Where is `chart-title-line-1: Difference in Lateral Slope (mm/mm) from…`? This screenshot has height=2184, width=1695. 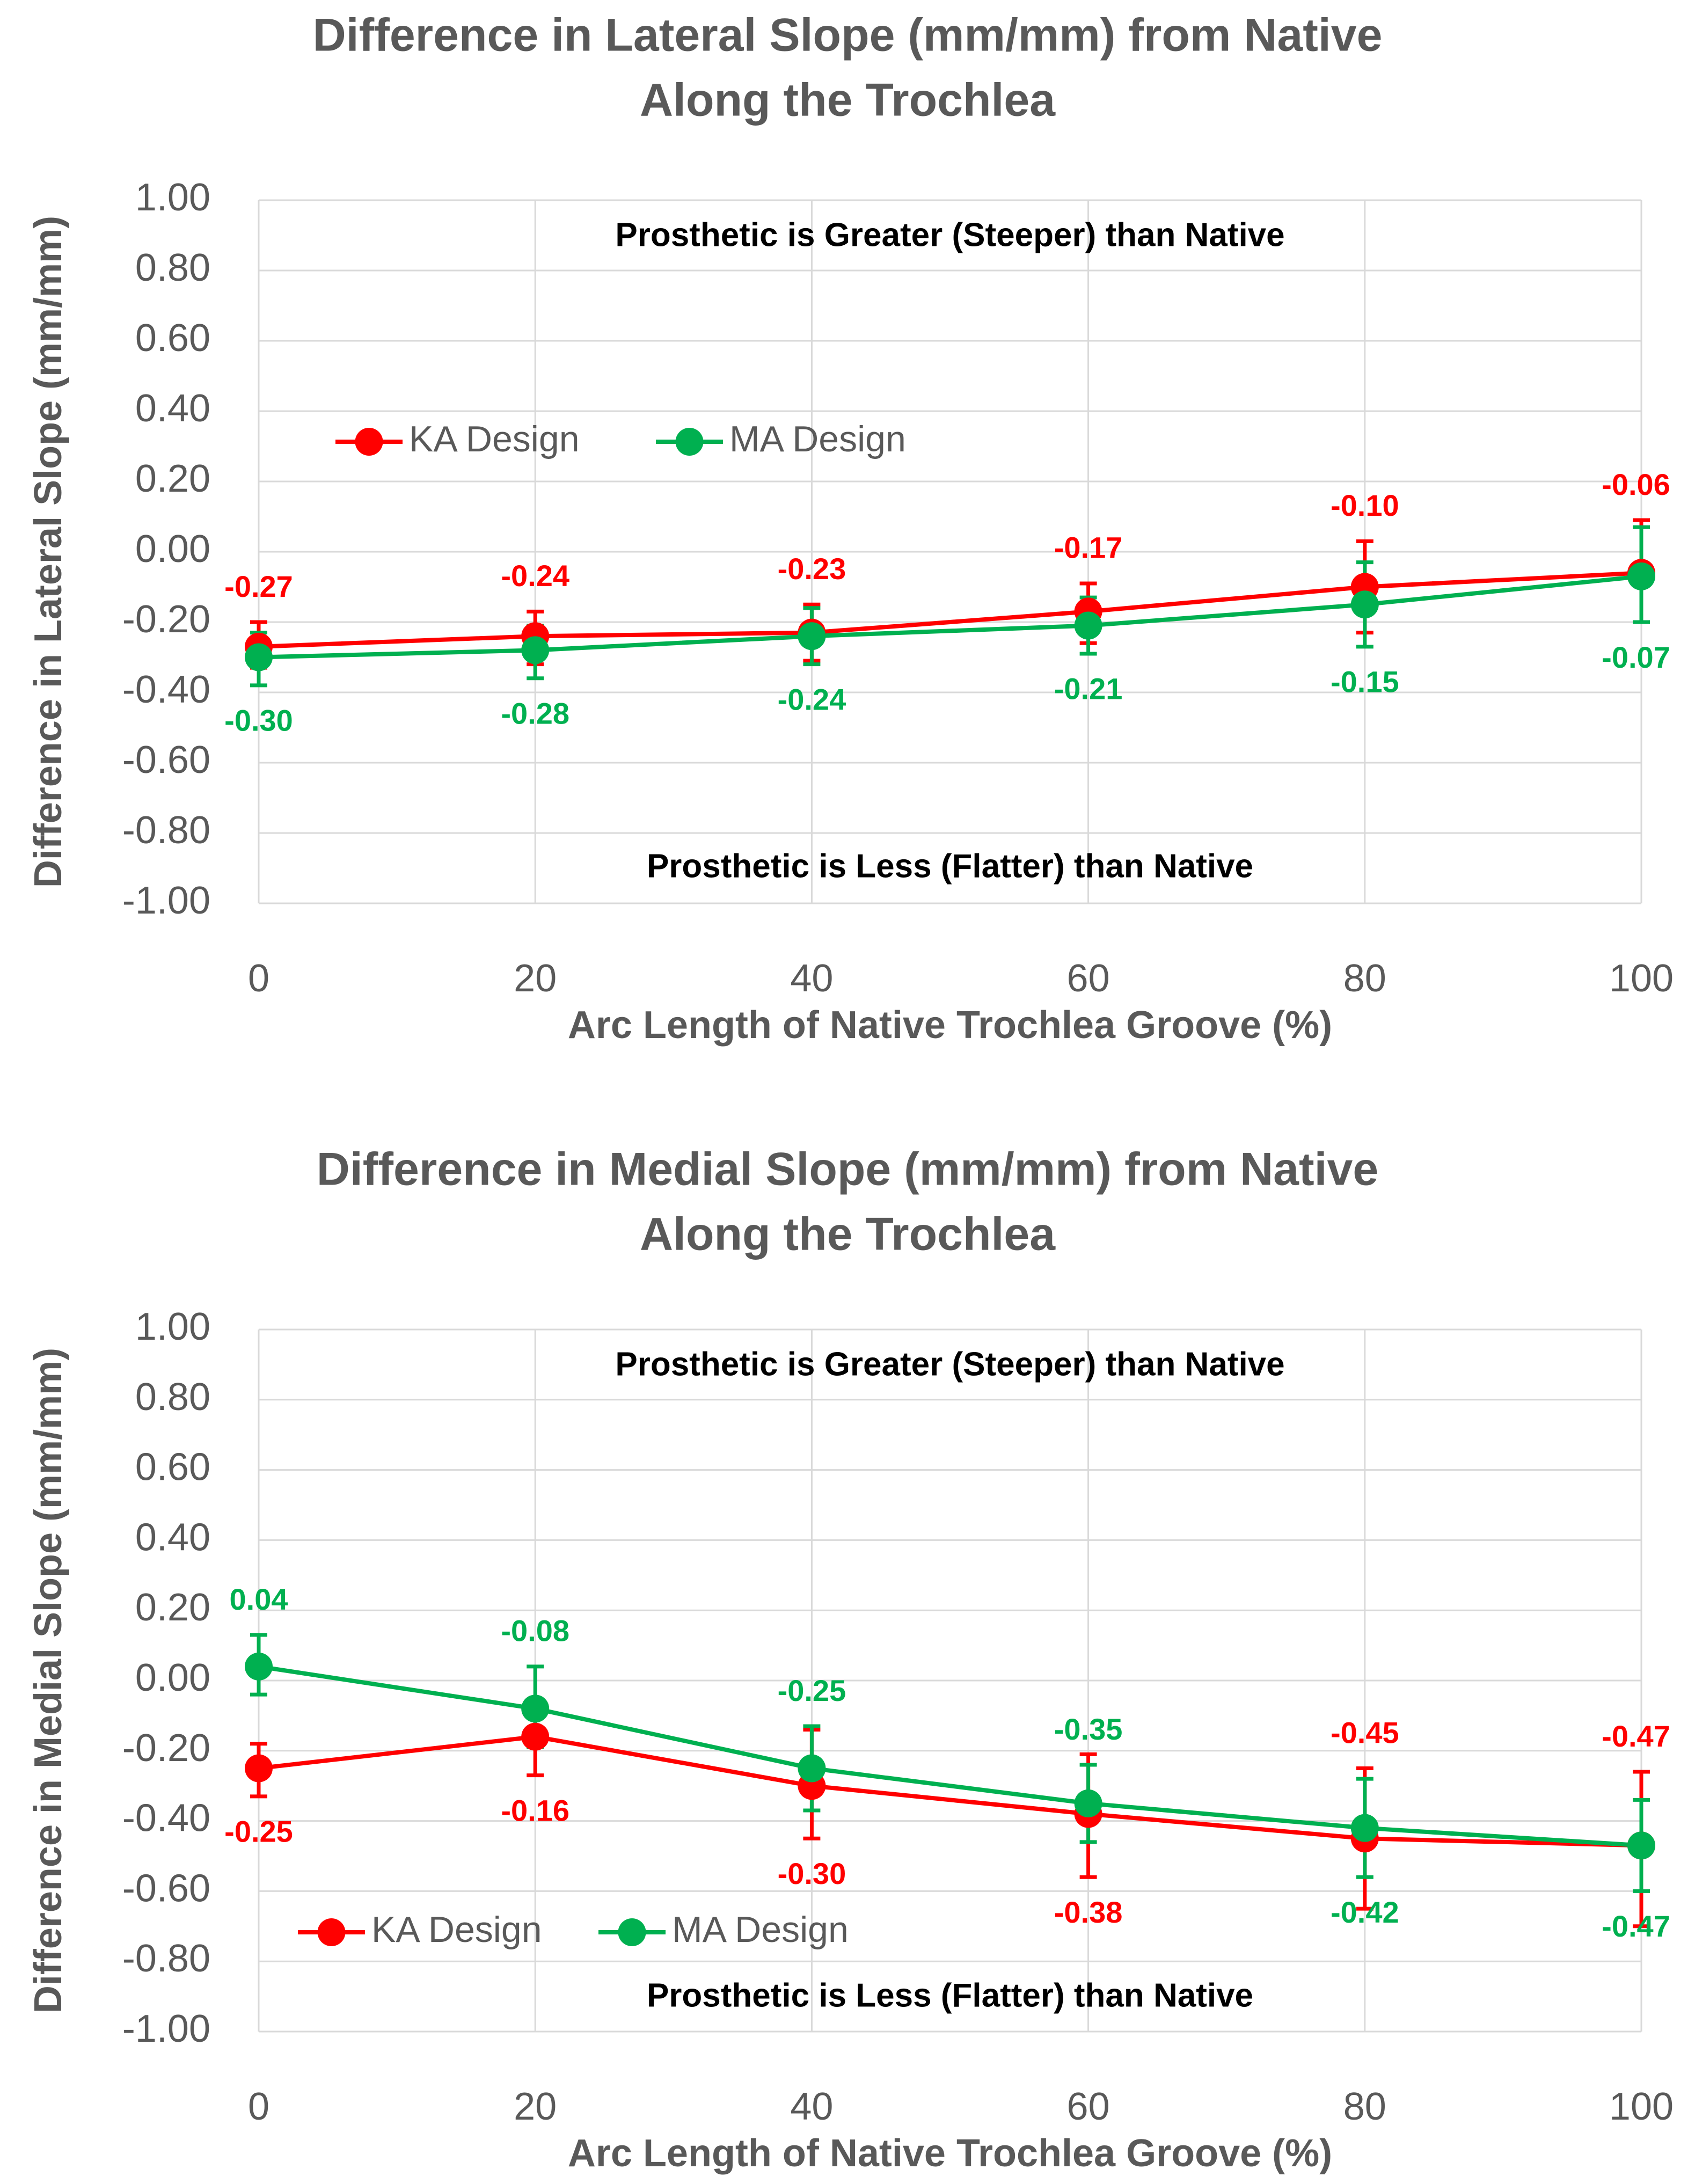
chart-title-line-1: Difference in Lateral Slope (mm/mm) from… is located at coordinates (848, 35).